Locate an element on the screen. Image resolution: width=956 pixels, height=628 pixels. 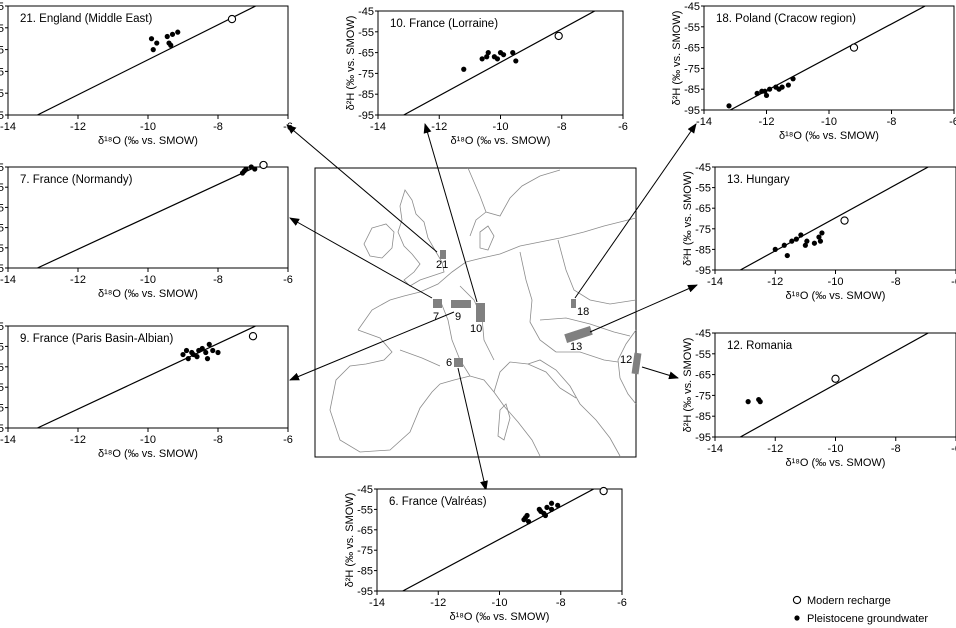
chart-title: 12. Romania is located at coordinates (760, 346).